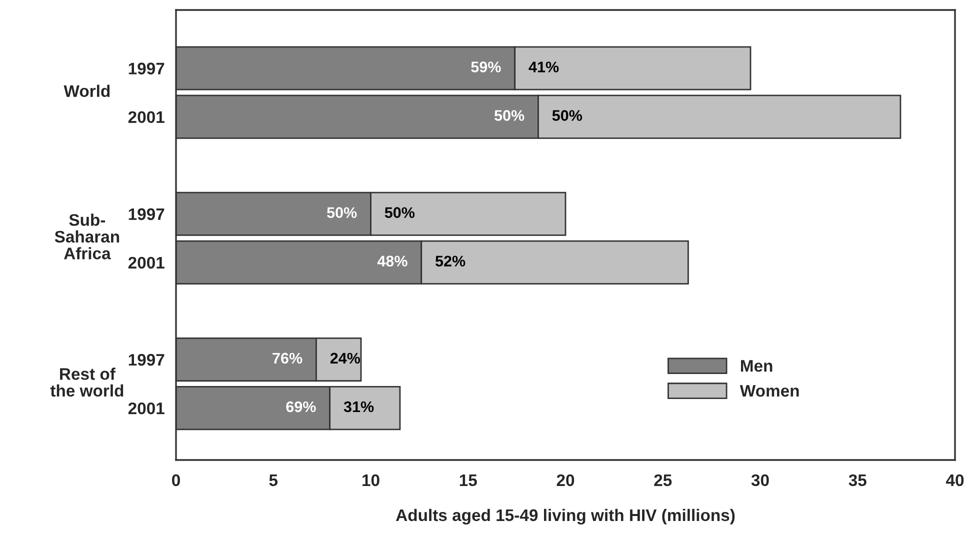 The height and width of the screenshot is (542, 969). Describe the element at coordinates (486, 67) in the screenshot. I see `annotation: 59%` at that location.